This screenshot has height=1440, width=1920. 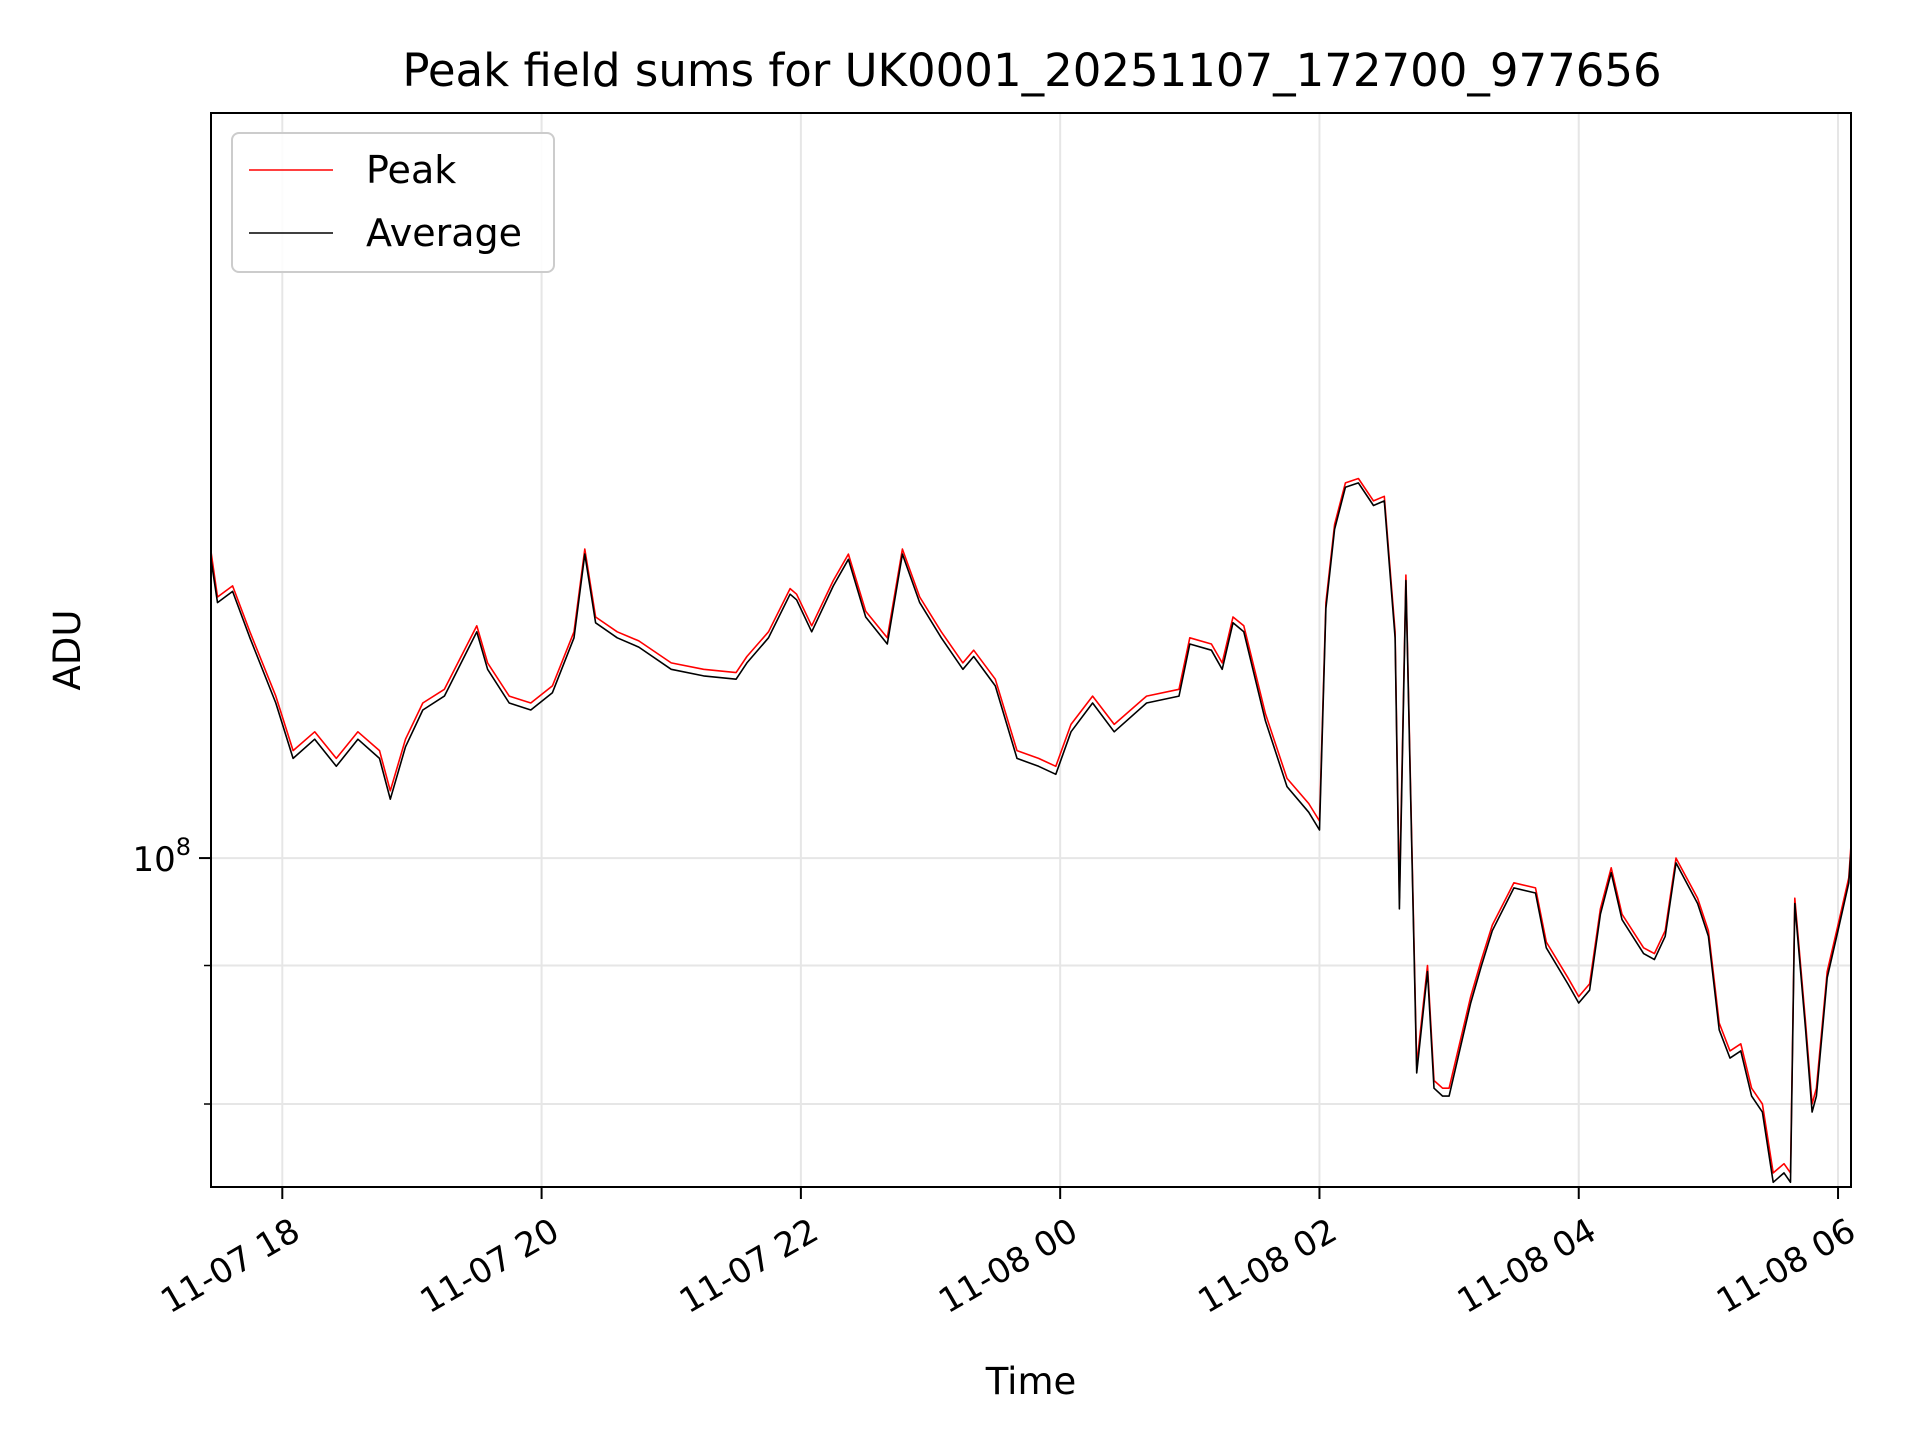 I want to click on legend-box, so click(x=393, y=202).